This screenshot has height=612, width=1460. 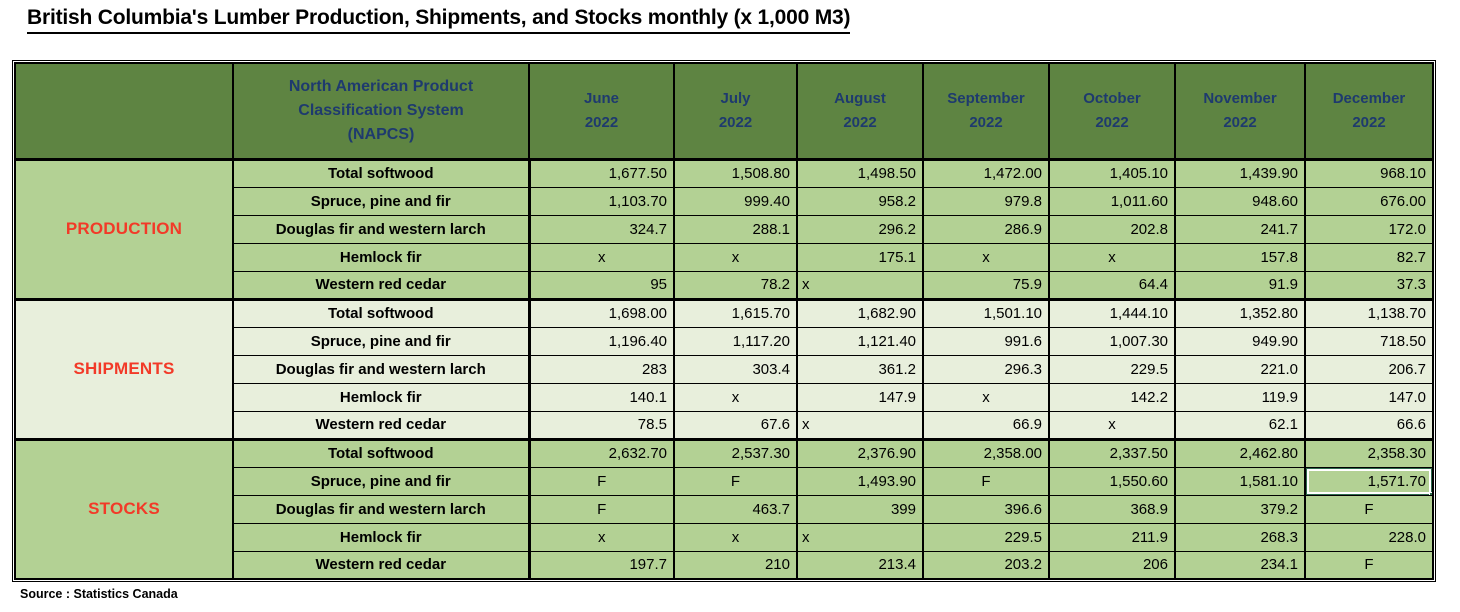 I want to click on data-cell: 64.4, so click(x=1112, y=285).